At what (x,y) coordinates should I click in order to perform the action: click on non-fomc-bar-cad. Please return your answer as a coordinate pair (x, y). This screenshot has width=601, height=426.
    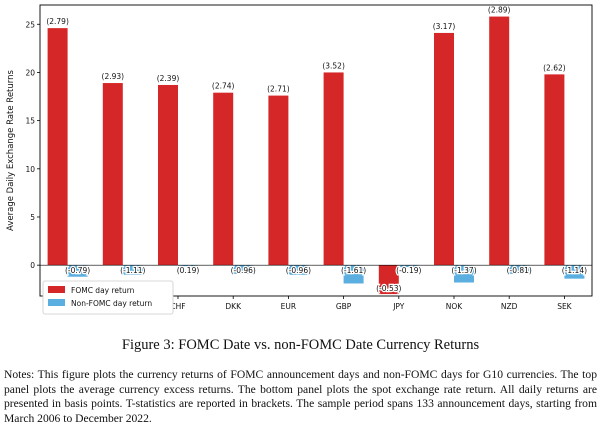
    Looking at the image, I should click on (132, 270).